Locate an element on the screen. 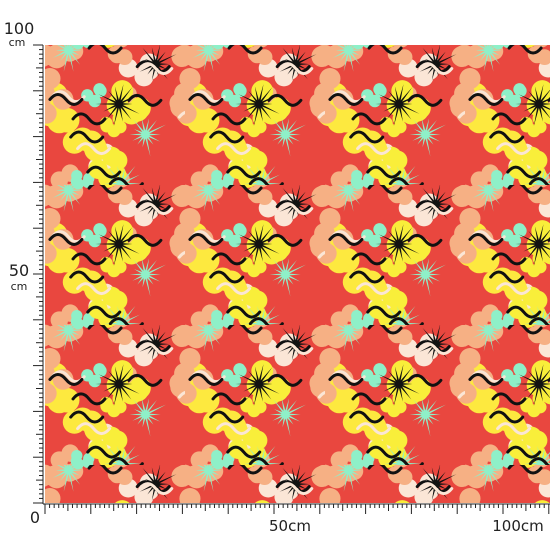  ruler-label: 100 is located at coordinates (19, 28).